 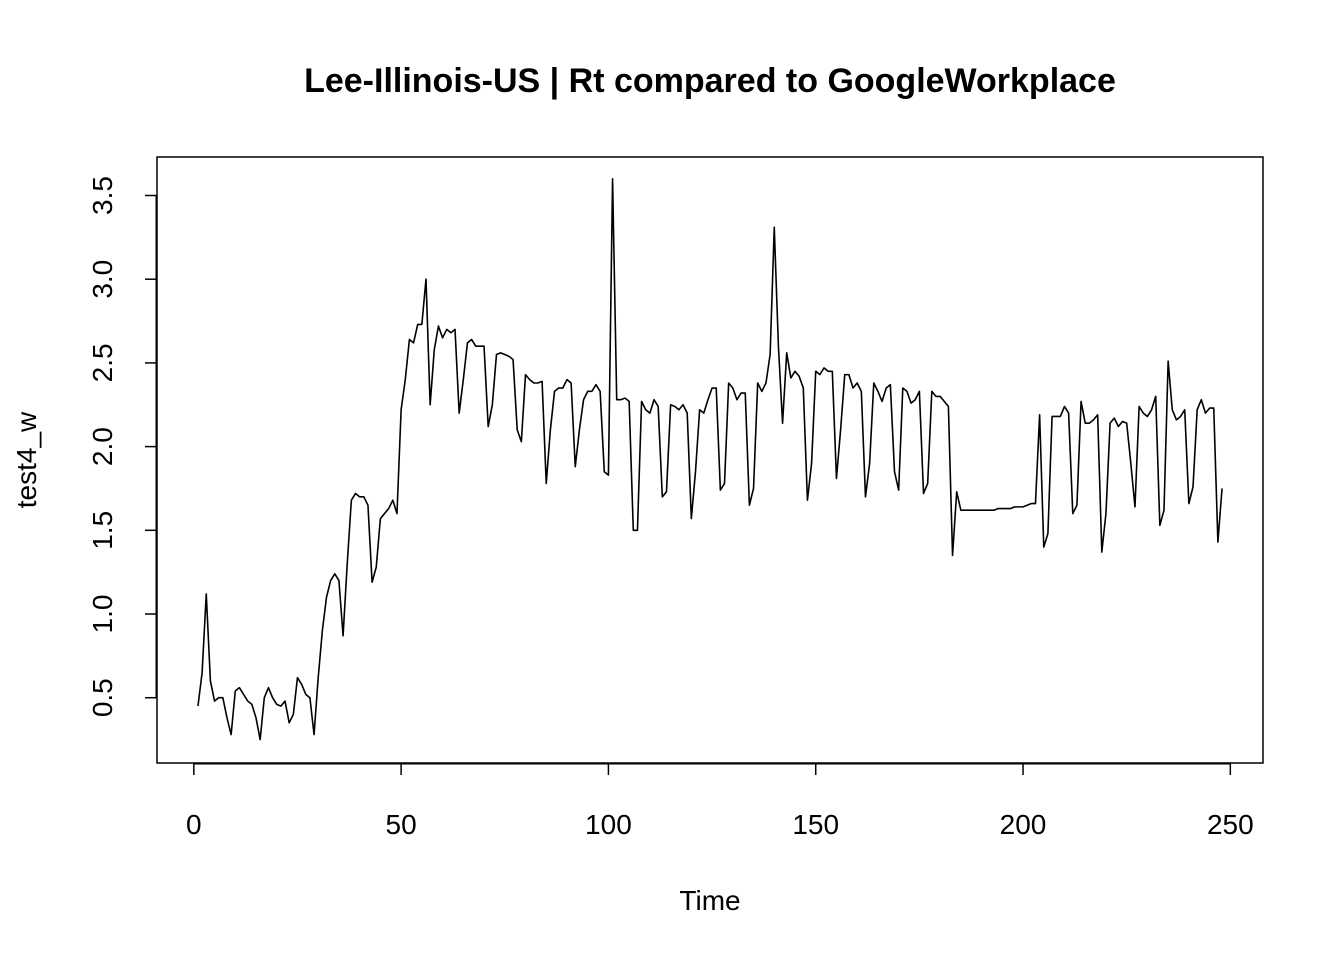 I want to click on y-tick-label: 3.5, so click(x=102, y=195).